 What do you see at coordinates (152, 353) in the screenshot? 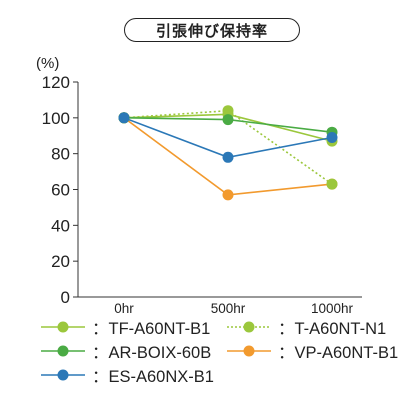
I see `legend-label-ar-boix-60b: ：AR-BOIX-60B` at bounding box center [152, 353].